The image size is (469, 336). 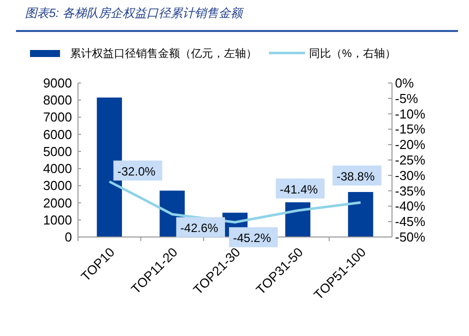 I want to click on data-label: -45.2%, so click(x=252, y=238).